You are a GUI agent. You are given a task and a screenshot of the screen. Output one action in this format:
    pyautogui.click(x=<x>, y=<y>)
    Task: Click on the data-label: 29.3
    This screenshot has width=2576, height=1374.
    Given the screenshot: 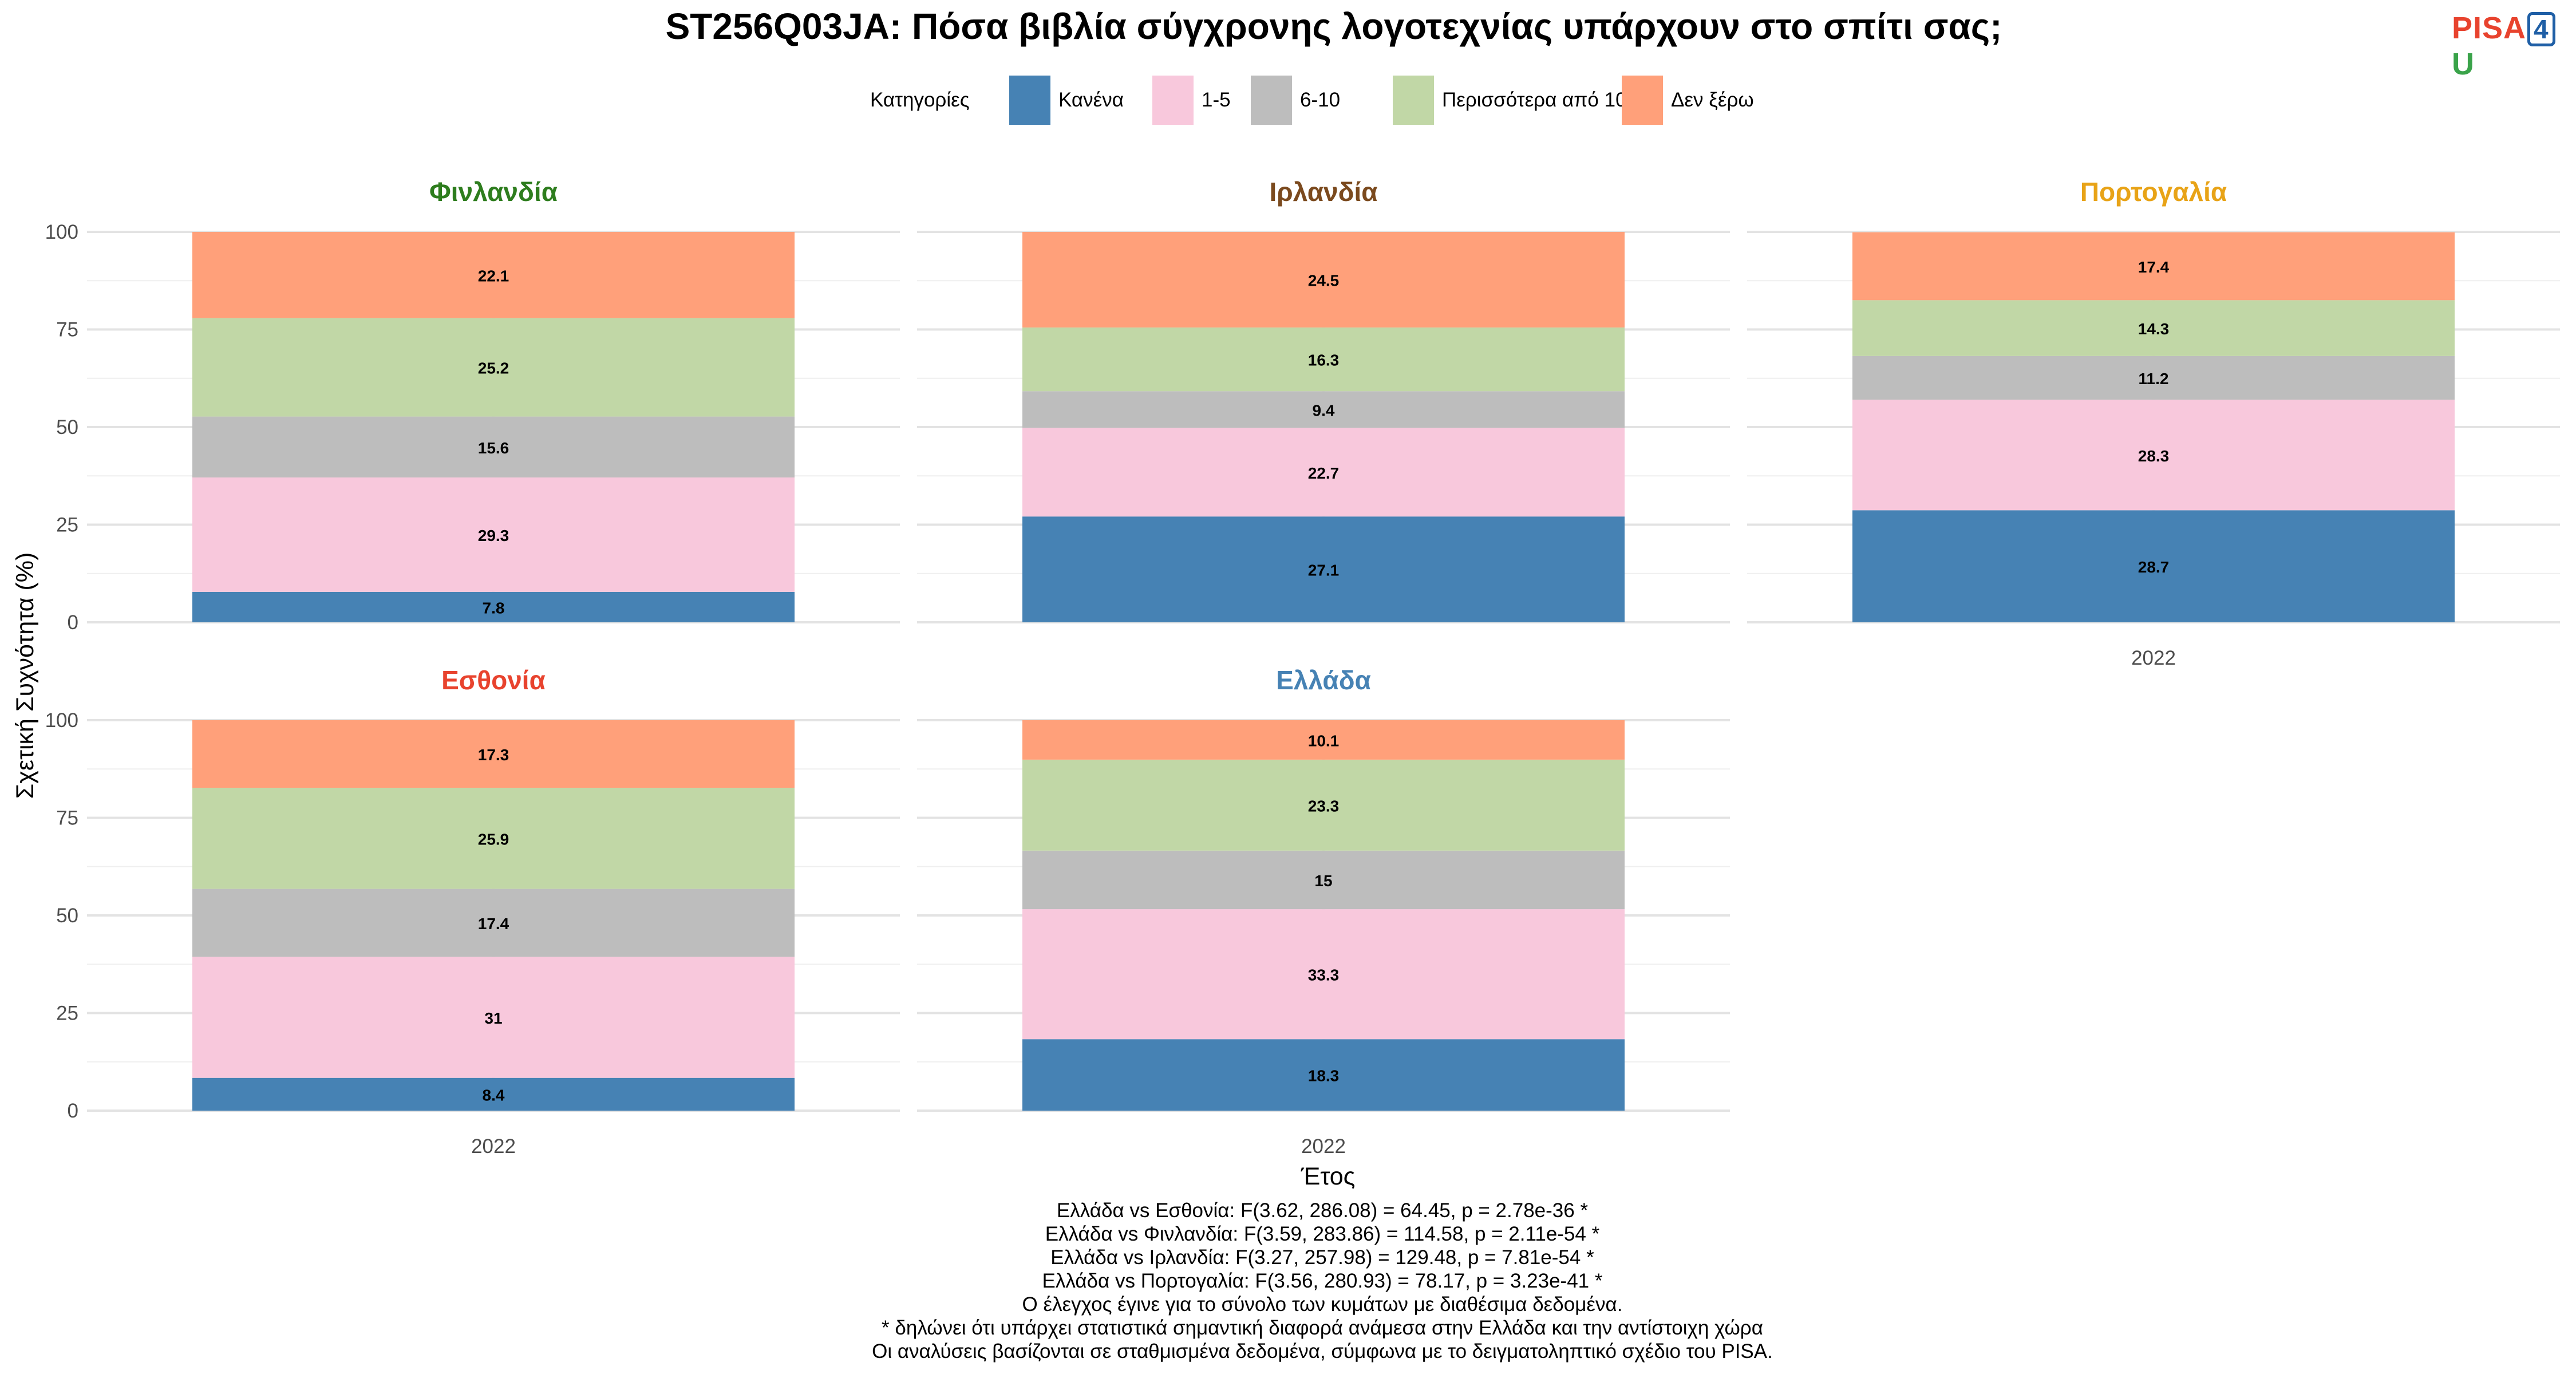 What is the action you would take?
    pyautogui.click(x=493, y=535)
    